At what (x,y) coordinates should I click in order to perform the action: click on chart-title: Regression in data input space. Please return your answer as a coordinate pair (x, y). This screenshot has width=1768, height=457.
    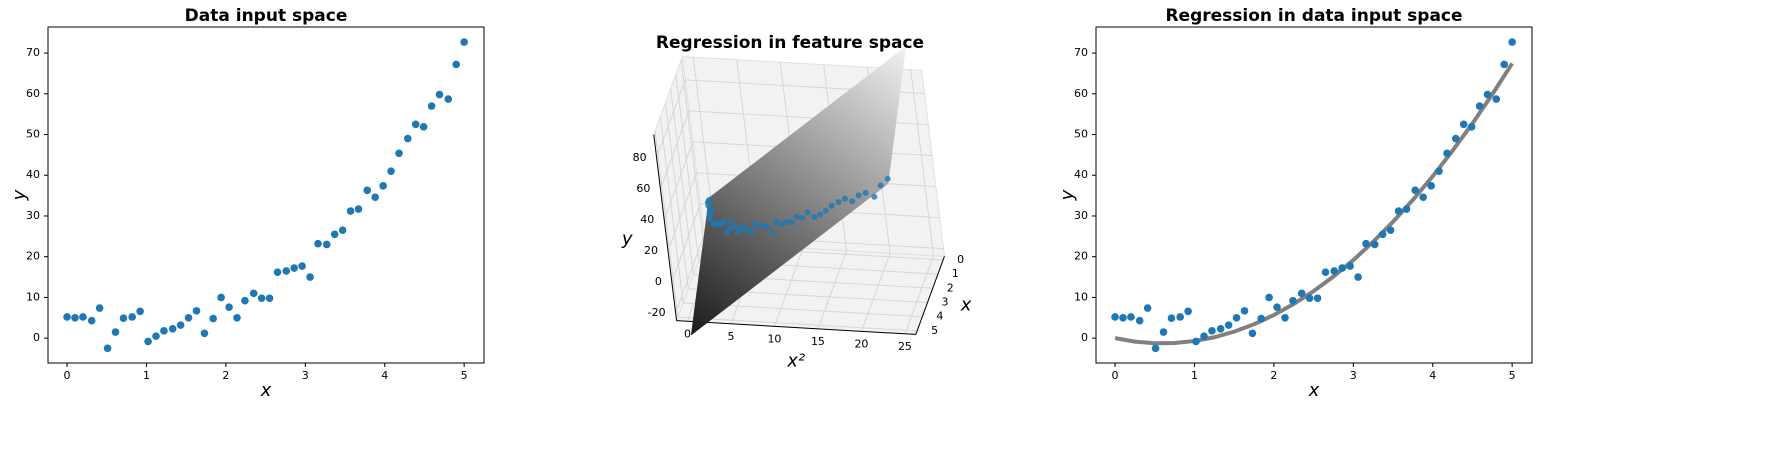
    Looking at the image, I should click on (1313, 16).